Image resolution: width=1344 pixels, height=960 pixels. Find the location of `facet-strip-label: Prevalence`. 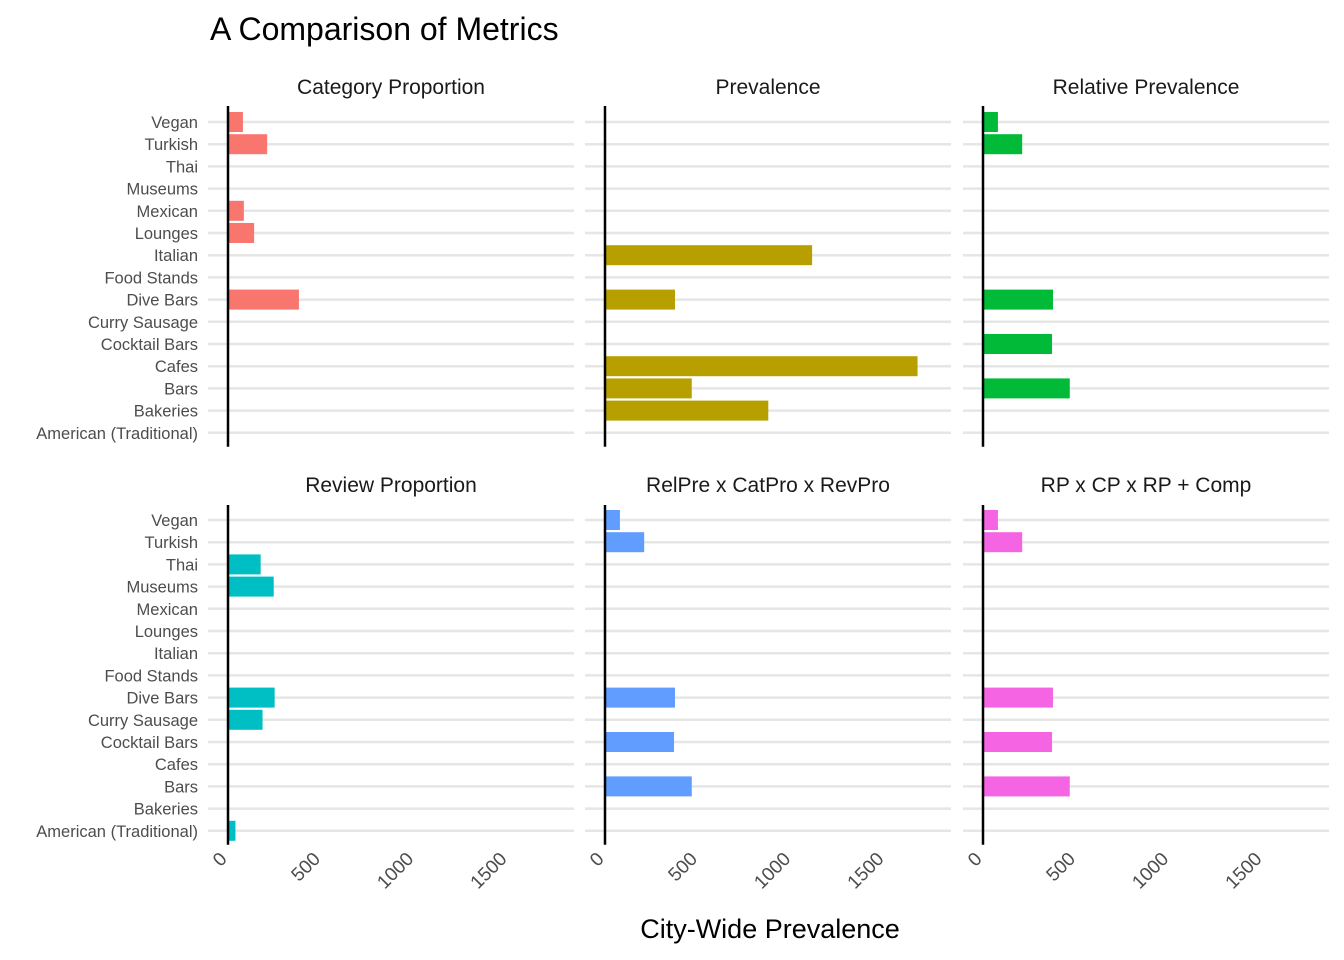

facet-strip-label: Prevalence is located at coordinates (767, 87).